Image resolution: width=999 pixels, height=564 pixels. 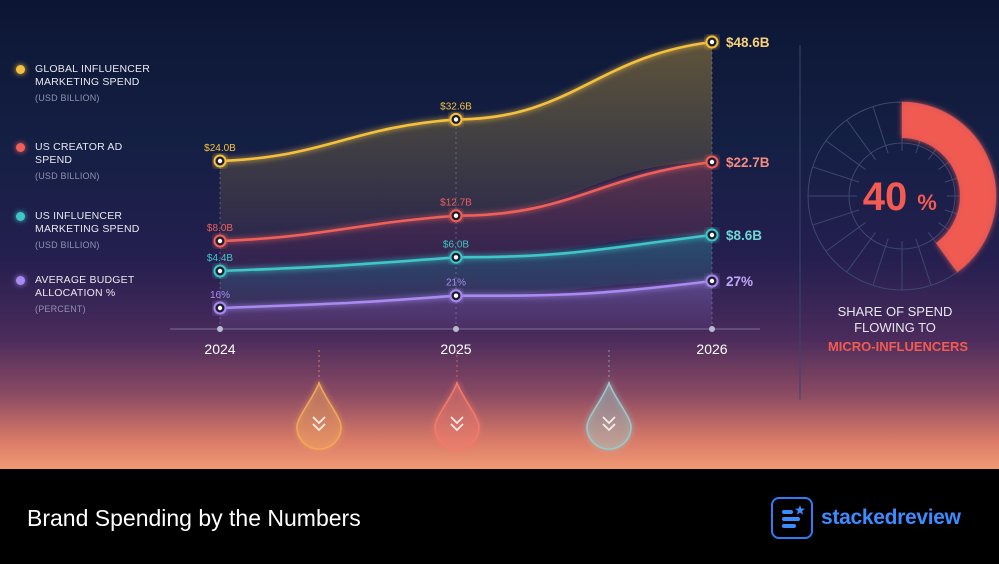 What do you see at coordinates (885, 197) in the screenshot?
I see `donut-value: 40` at bounding box center [885, 197].